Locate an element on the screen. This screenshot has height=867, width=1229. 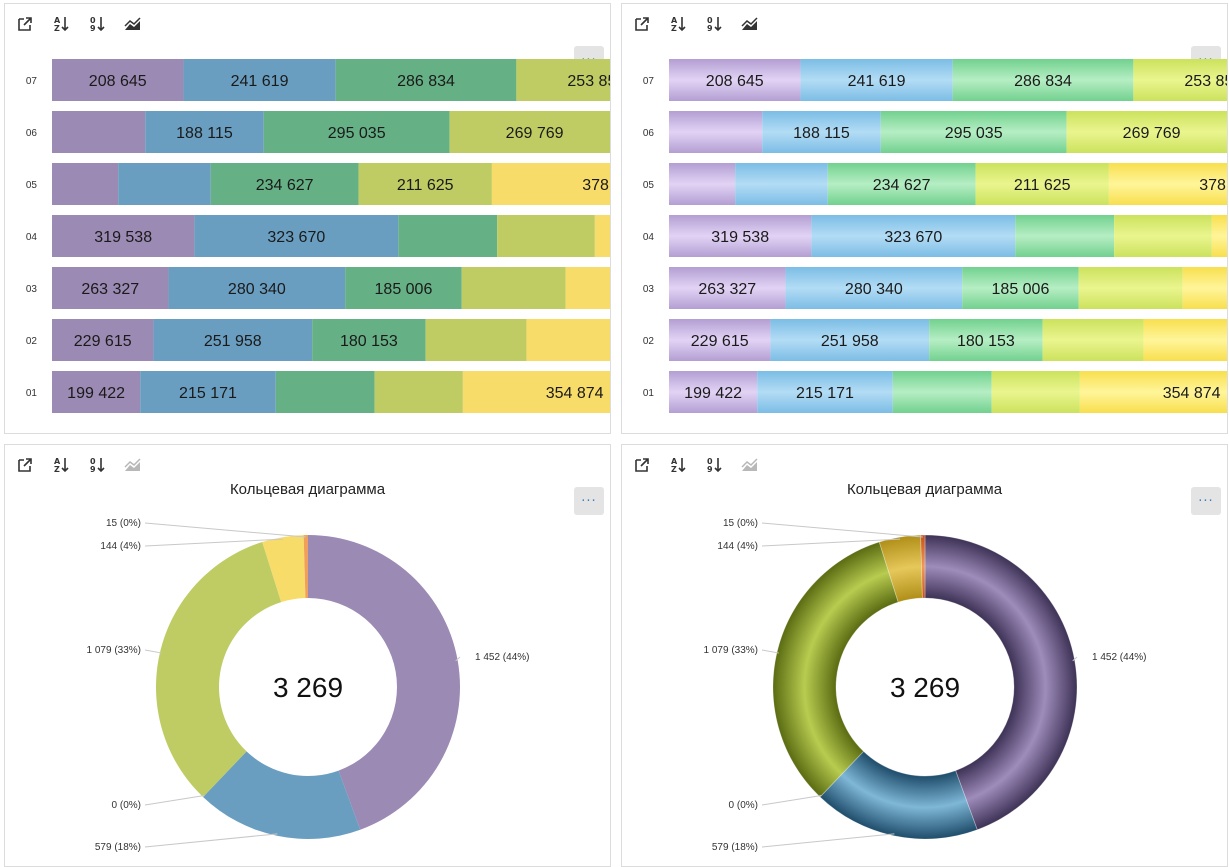
slice-label: 1 079 (33%) is located at coordinates (731, 650).